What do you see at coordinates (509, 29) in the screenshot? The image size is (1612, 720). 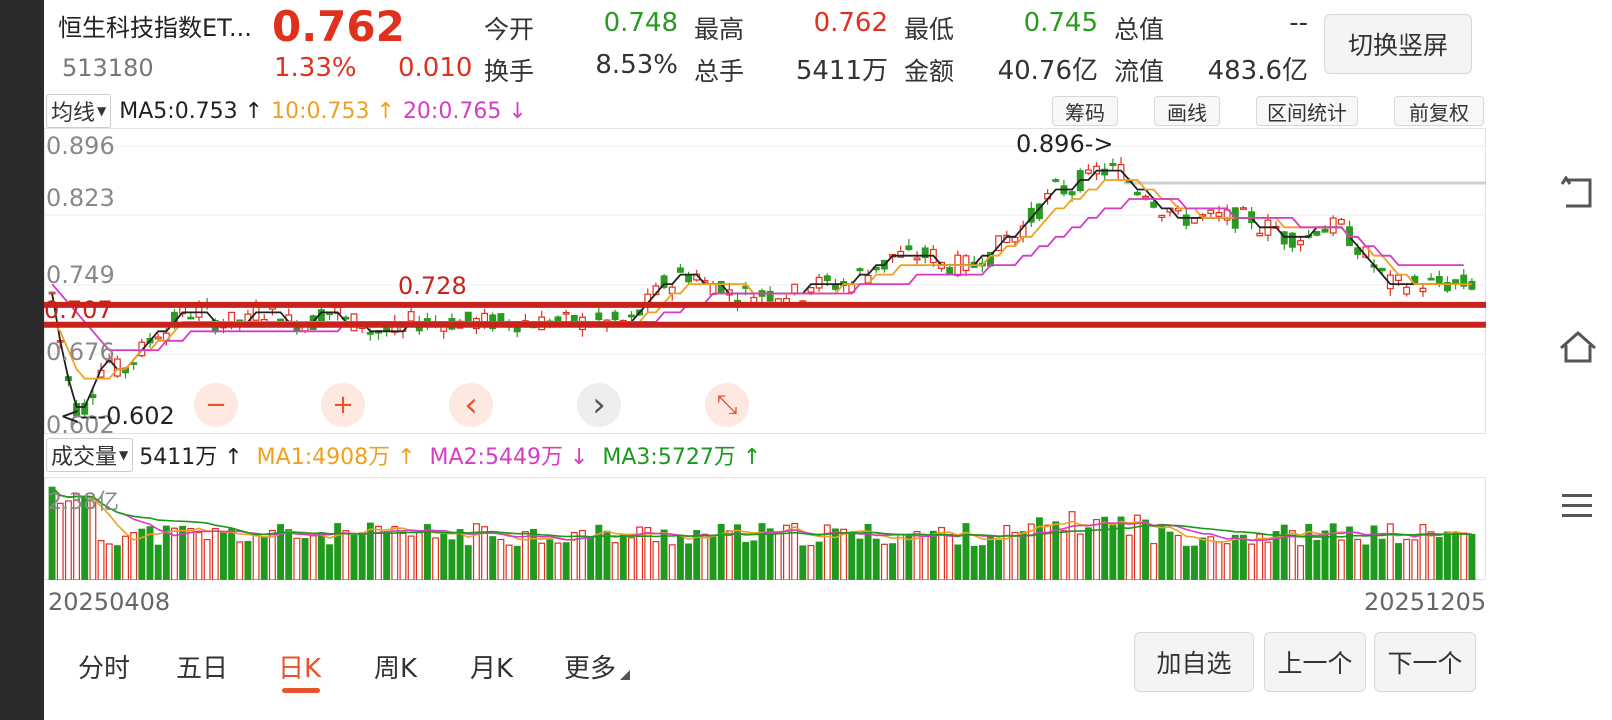 I see `open-label: 今开` at bounding box center [509, 29].